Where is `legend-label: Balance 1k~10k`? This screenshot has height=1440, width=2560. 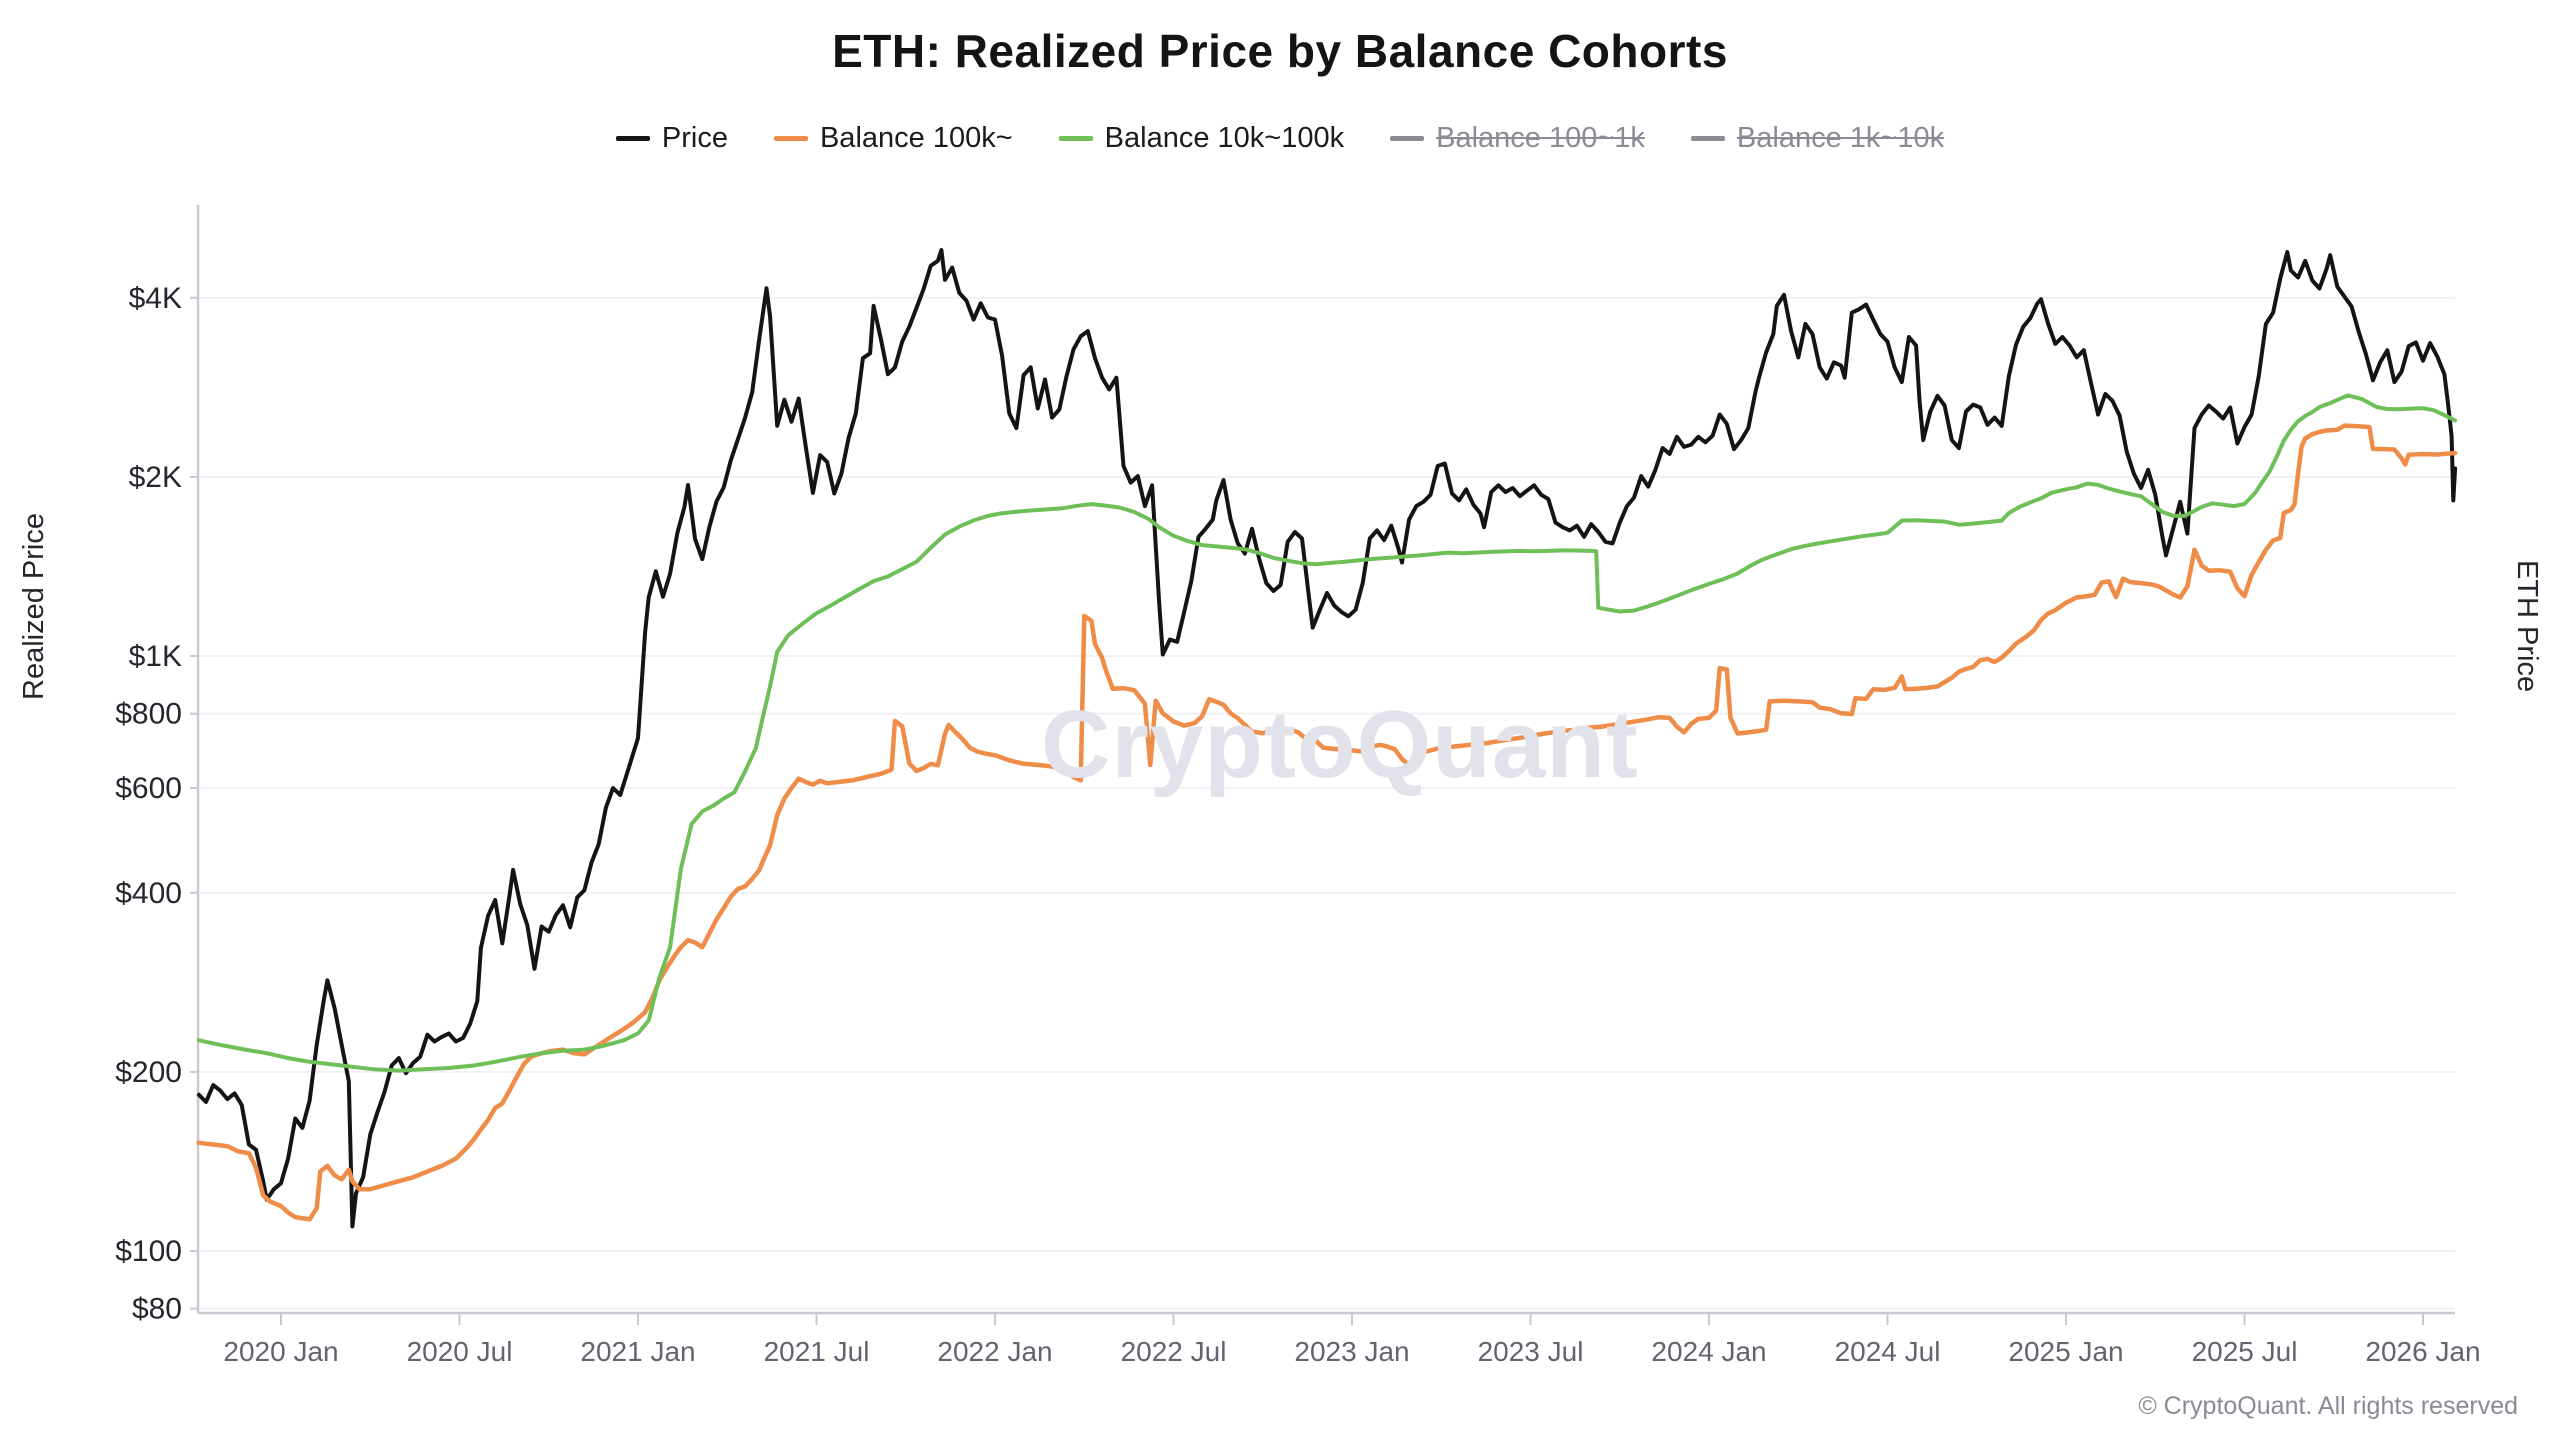
legend-label: Balance 1k~10k is located at coordinates (1840, 138).